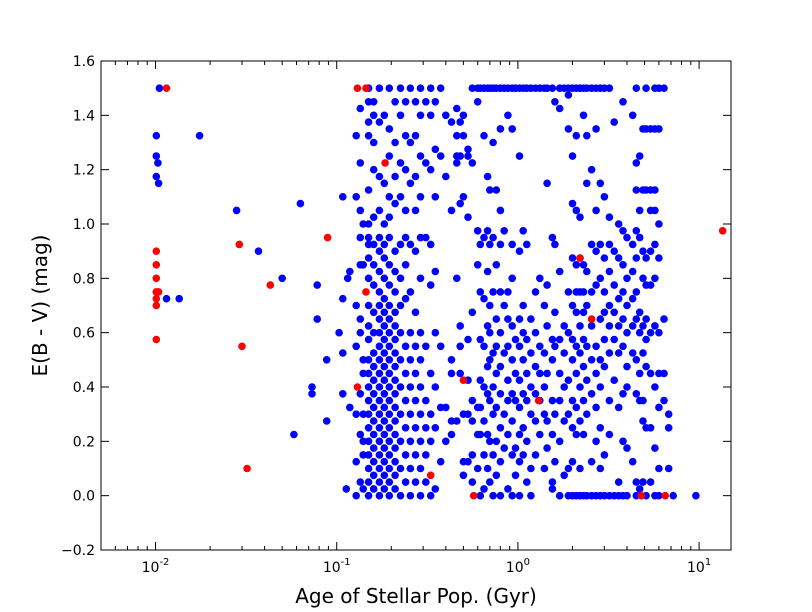 The image size is (812, 612). What do you see at coordinates (40, 306) in the screenshot?
I see `y-axis-title: E(B - V) (mag)` at bounding box center [40, 306].